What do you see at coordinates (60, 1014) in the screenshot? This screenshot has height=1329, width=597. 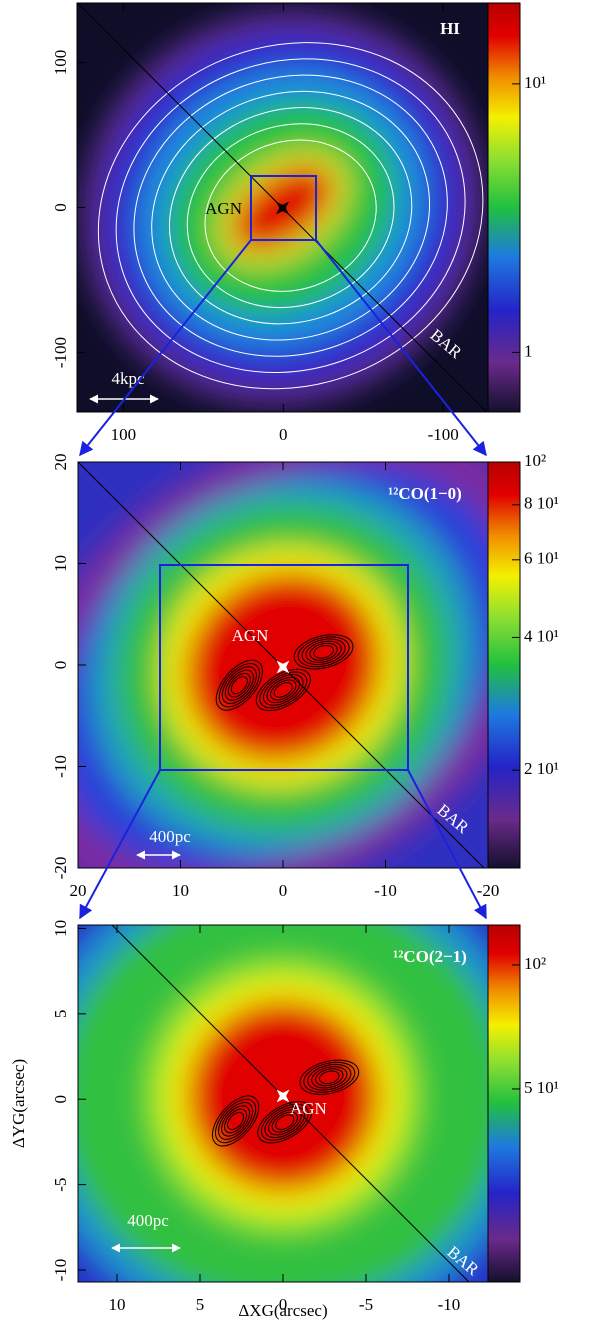 I see `y-tick-label: 5` at bounding box center [60, 1014].